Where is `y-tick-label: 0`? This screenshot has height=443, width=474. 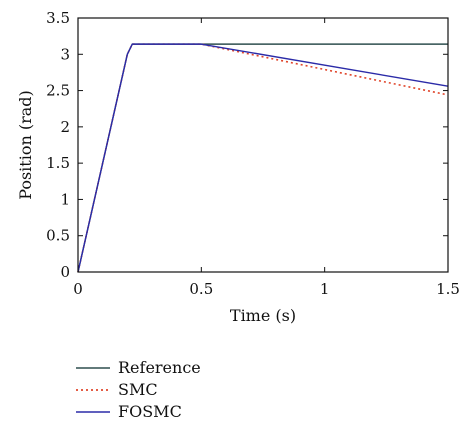 y-tick-label: 0 is located at coordinates (65, 272).